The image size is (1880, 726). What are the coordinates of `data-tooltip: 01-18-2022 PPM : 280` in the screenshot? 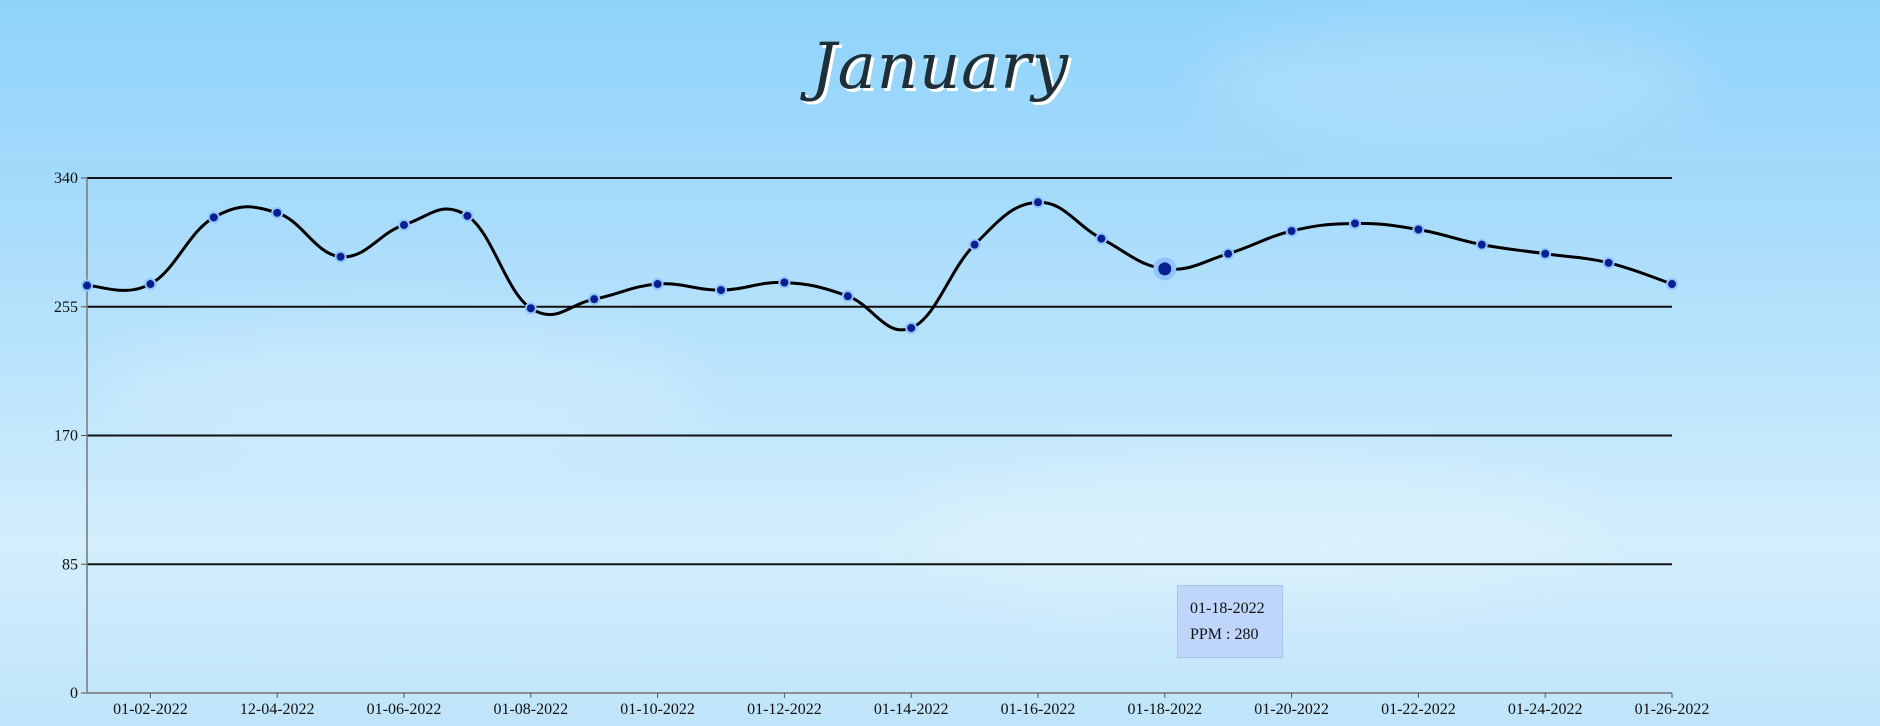 It's located at (1230, 621).